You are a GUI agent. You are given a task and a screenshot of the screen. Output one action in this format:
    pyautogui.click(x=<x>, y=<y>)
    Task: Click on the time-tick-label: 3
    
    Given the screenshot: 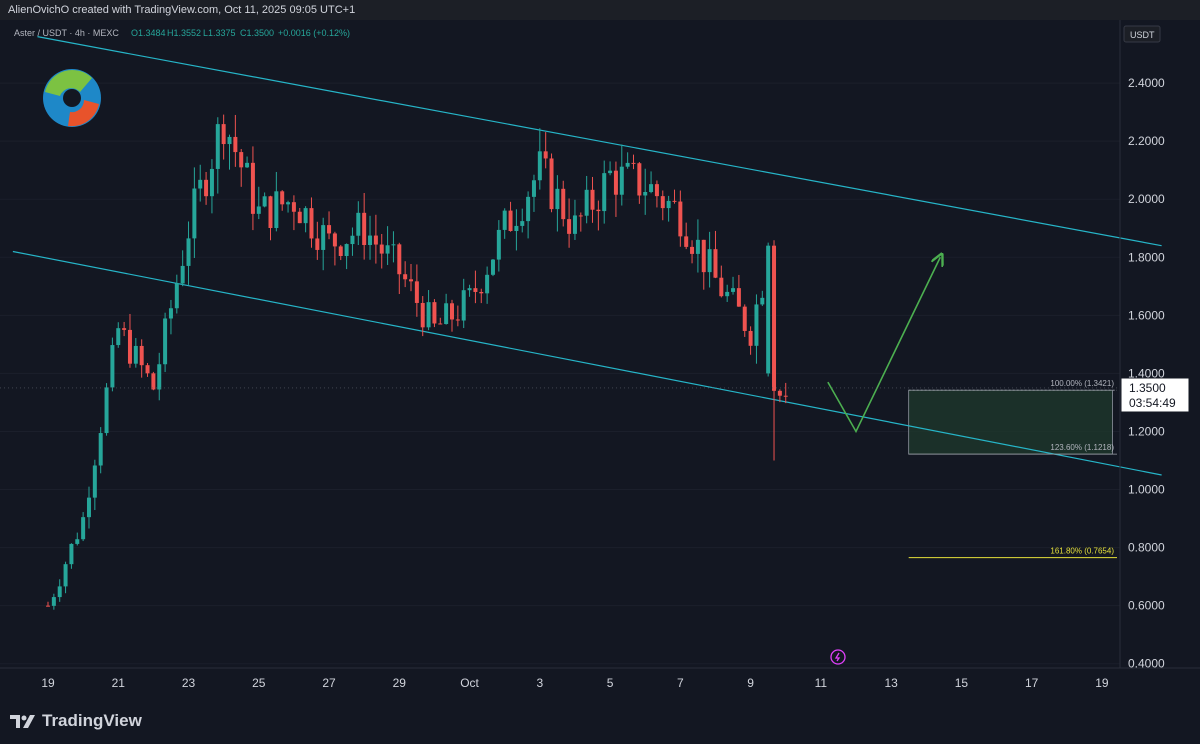 What is the action you would take?
    pyautogui.click(x=539, y=683)
    